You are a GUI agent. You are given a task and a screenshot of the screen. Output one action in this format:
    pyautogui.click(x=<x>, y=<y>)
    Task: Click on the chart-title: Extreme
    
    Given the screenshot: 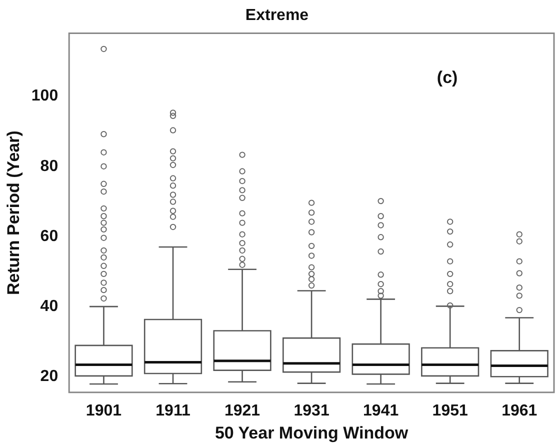 What is the action you would take?
    pyautogui.click(x=277, y=15)
    